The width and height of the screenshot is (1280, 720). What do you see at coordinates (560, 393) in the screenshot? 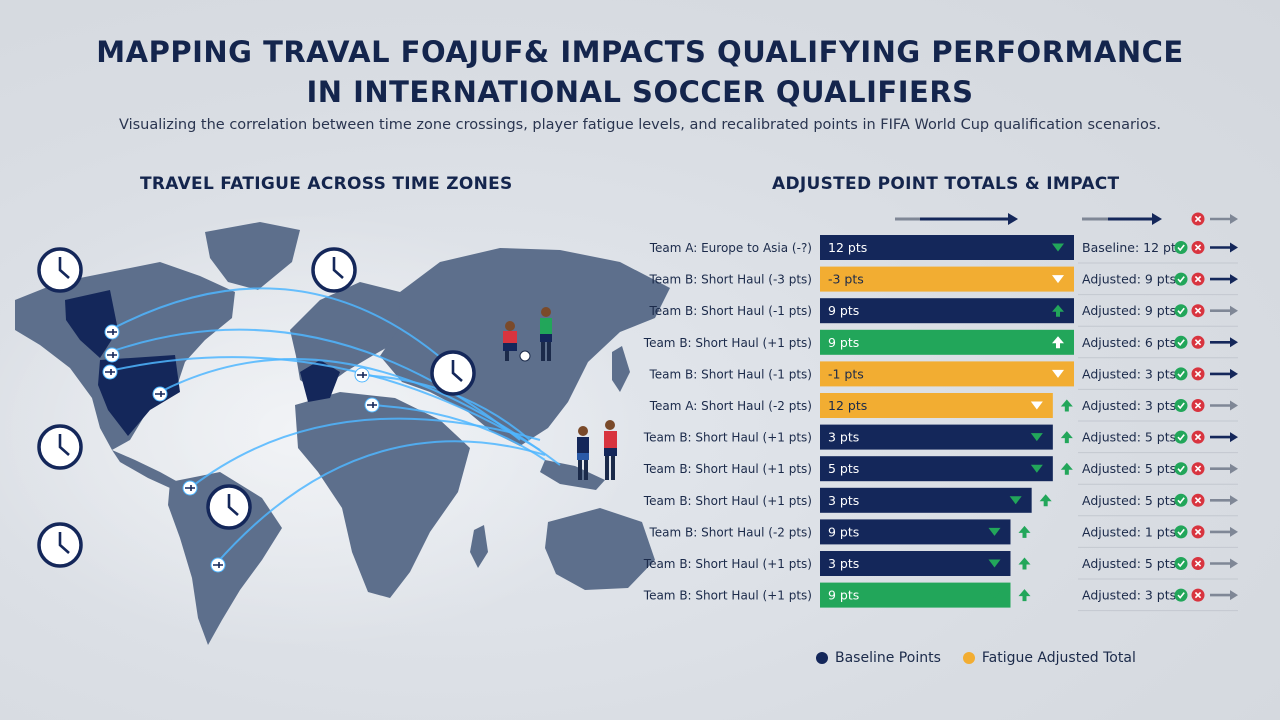
I see `player-figures` at bounding box center [560, 393].